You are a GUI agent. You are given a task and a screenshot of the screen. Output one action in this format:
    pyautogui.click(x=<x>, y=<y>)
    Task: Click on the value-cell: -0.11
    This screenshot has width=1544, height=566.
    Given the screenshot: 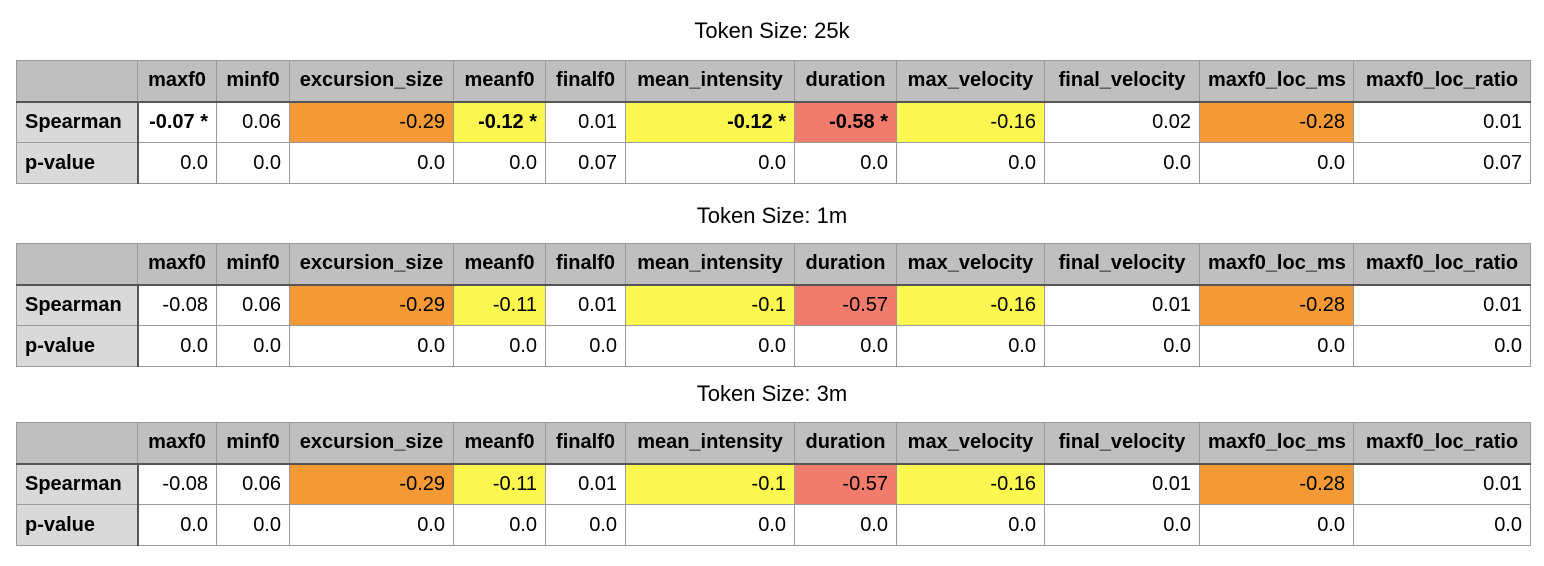 What is the action you would take?
    pyautogui.click(x=499, y=305)
    